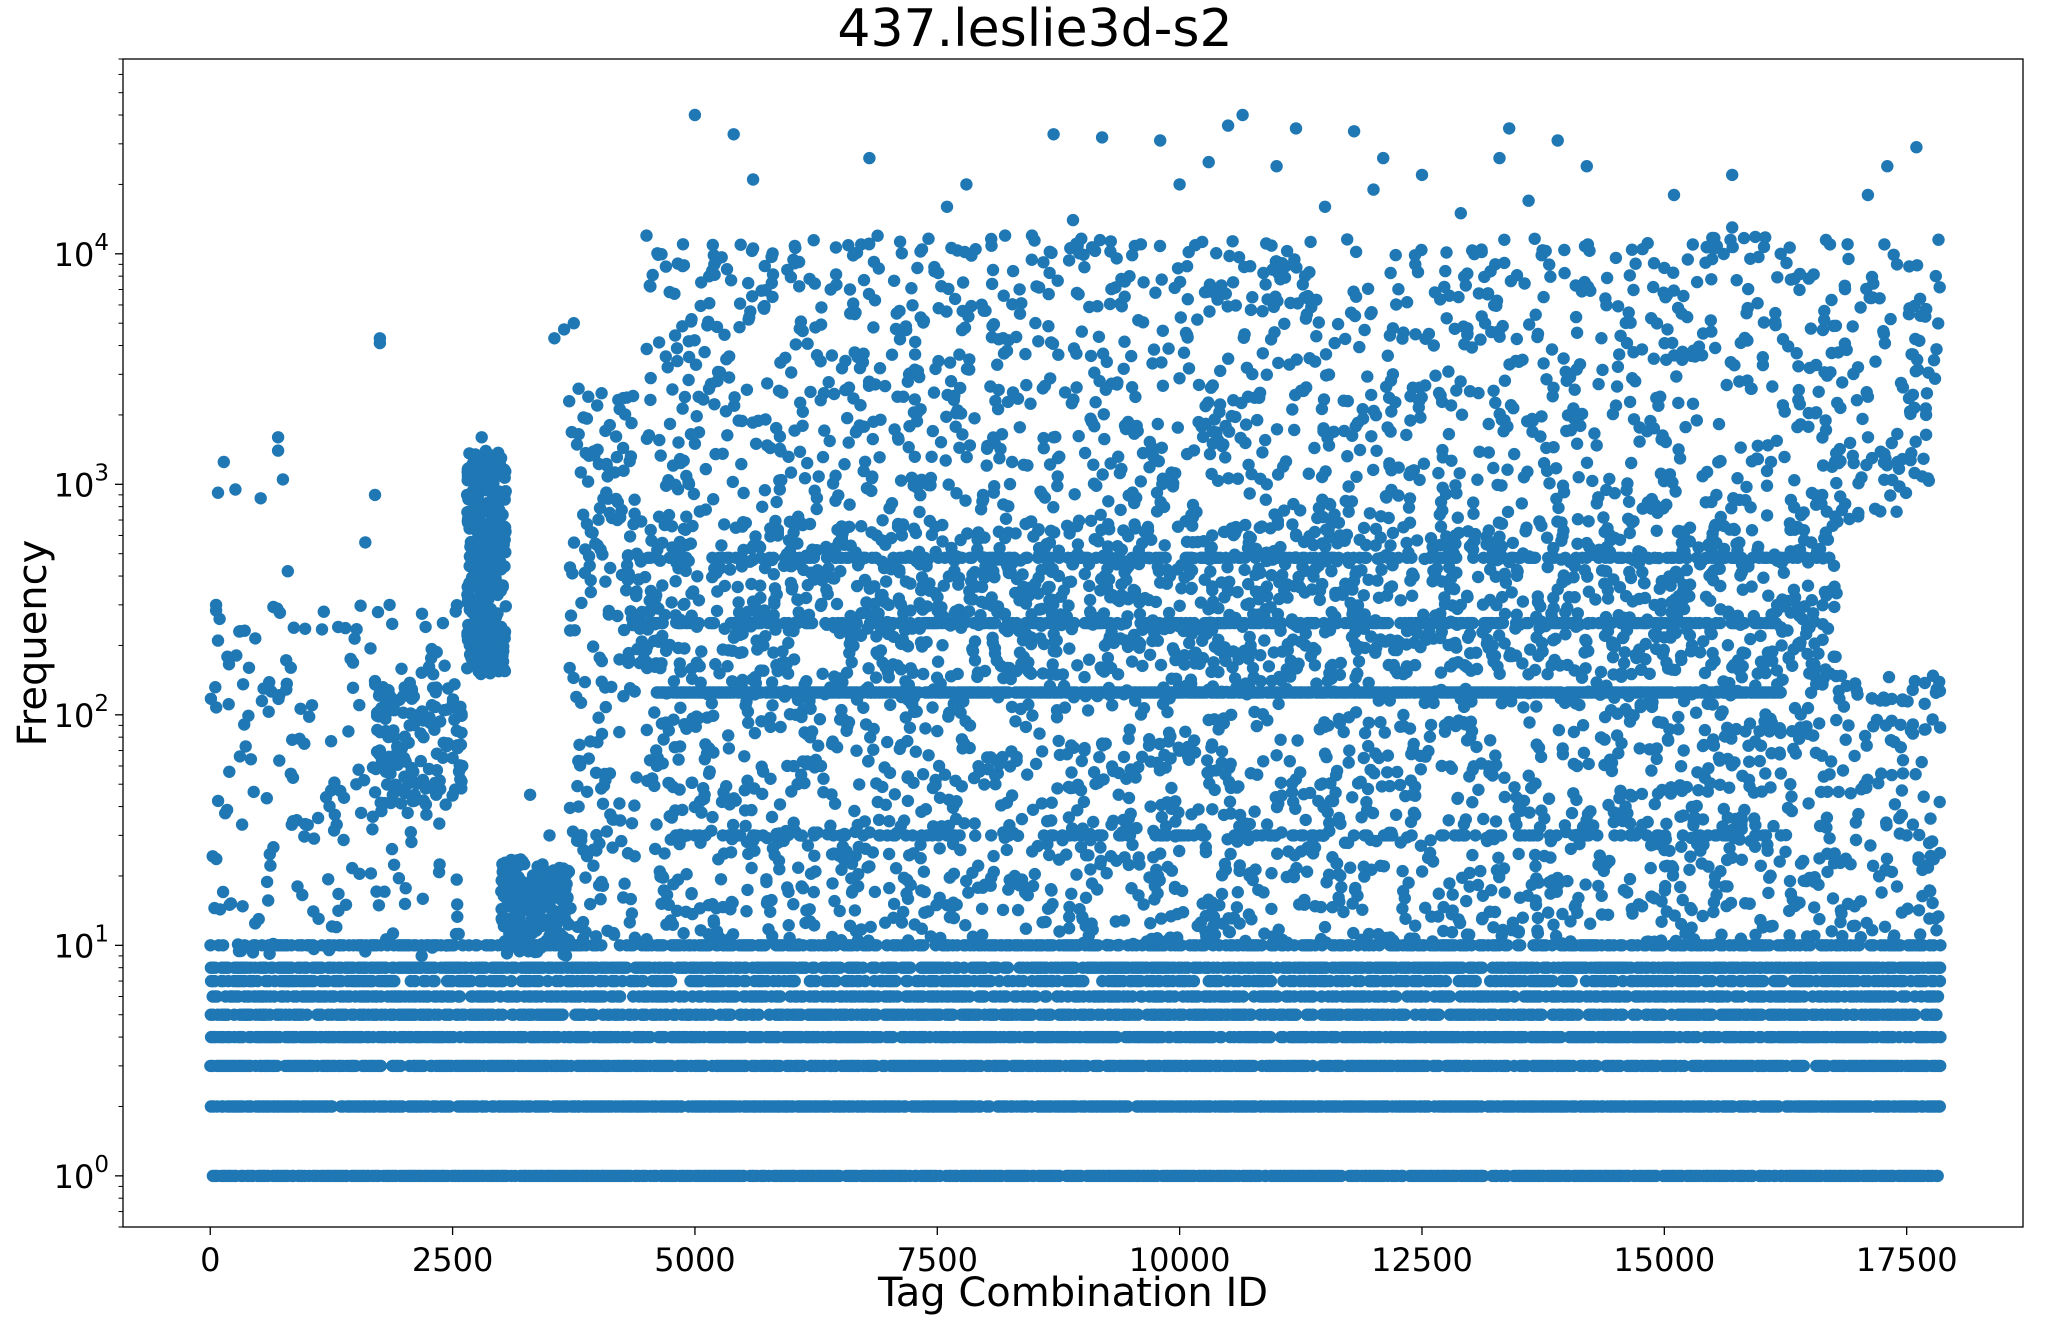  Describe the element at coordinates (1034, 29) in the screenshot. I see `chart-title: 437.leslie3d-s2` at that location.